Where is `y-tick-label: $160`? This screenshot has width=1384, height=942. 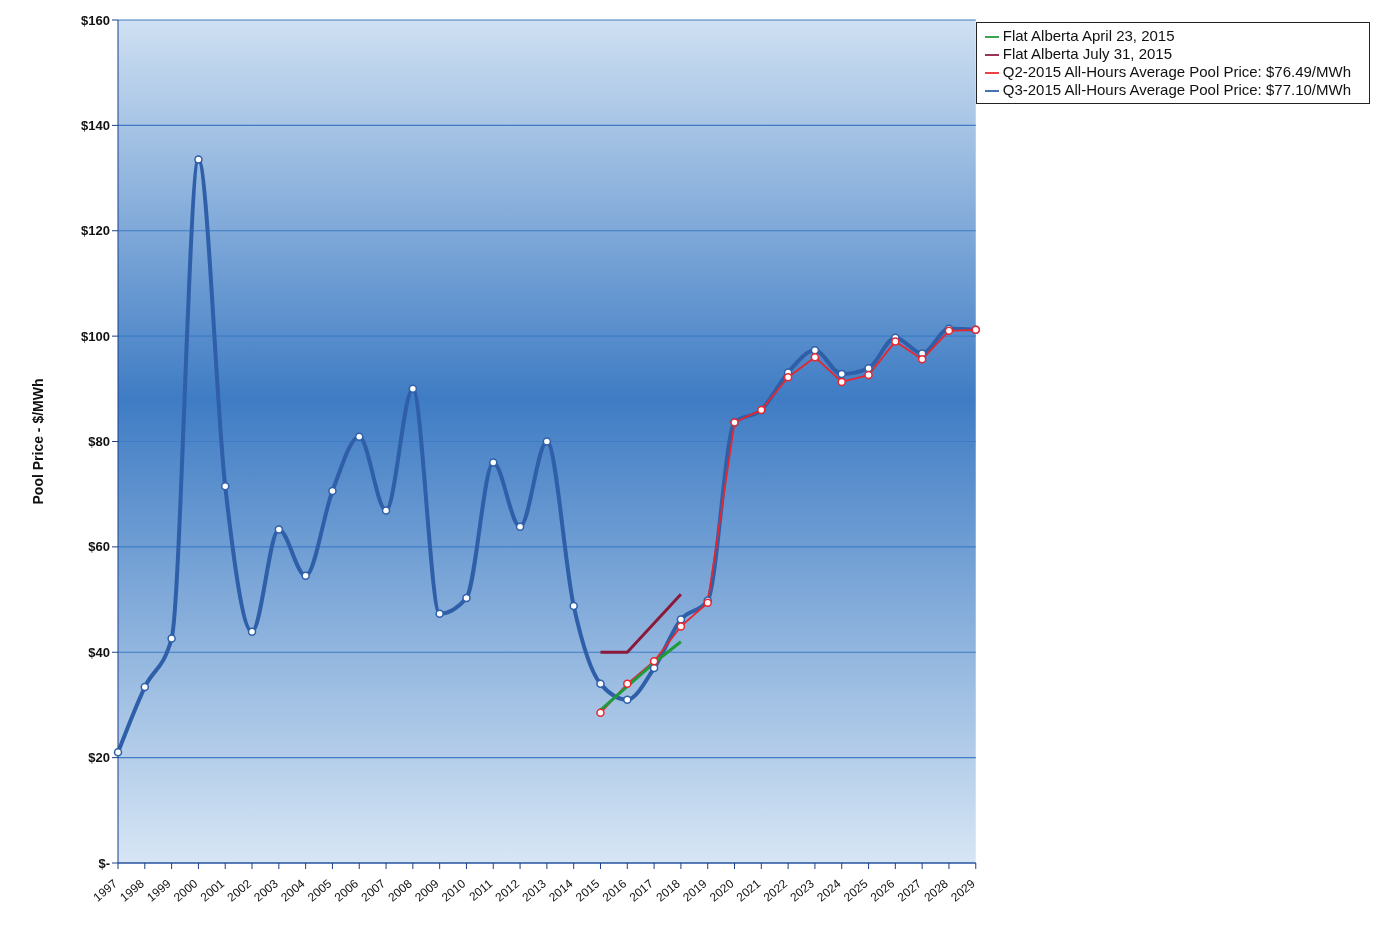
y-tick-label: $160 is located at coordinates (95, 20).